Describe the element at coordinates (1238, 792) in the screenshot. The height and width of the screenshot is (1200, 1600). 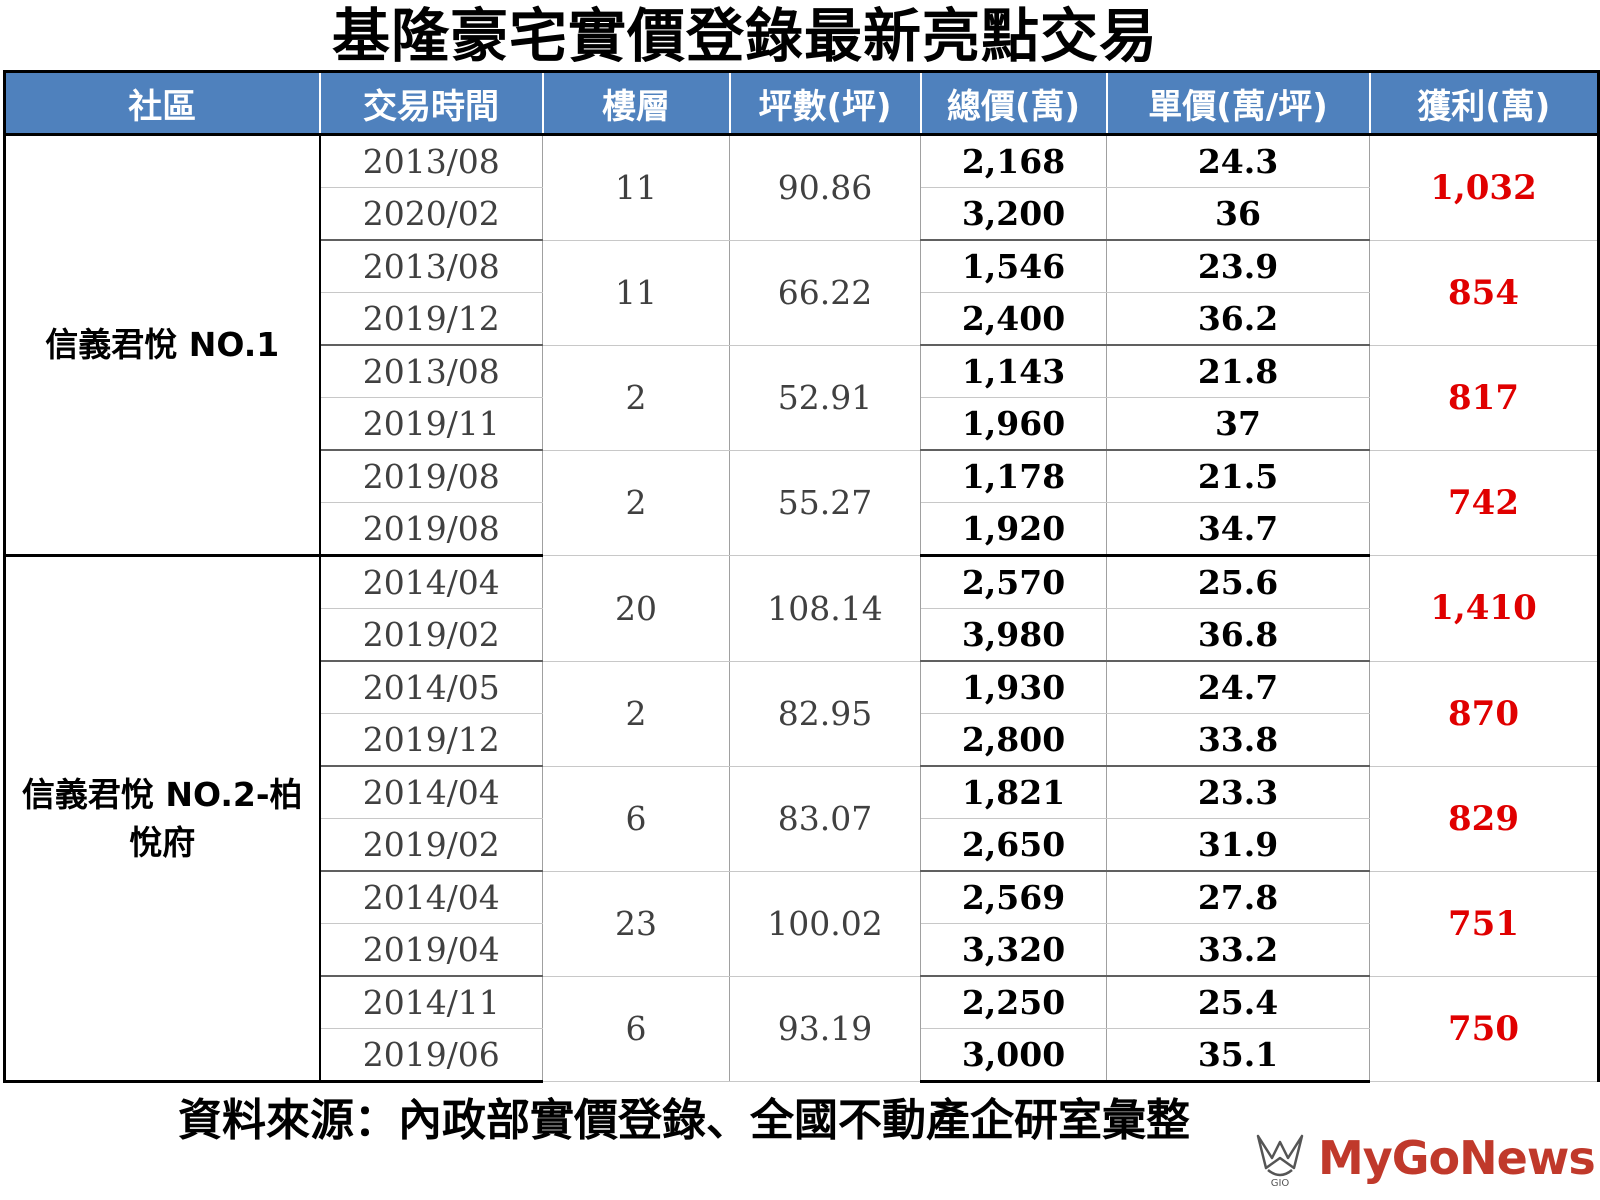
I see `unit-price-cell: 23.3` at that location.